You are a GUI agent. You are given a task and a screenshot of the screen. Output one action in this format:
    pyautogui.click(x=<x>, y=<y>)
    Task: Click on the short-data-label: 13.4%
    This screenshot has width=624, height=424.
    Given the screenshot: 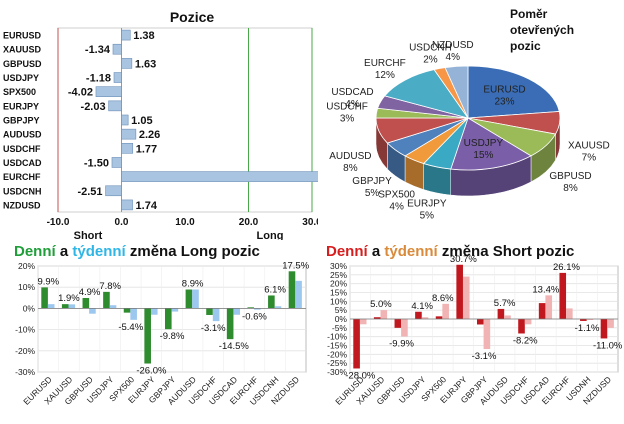 What is the action you would take?
    pyautogui.click(x=545, y=289)
    